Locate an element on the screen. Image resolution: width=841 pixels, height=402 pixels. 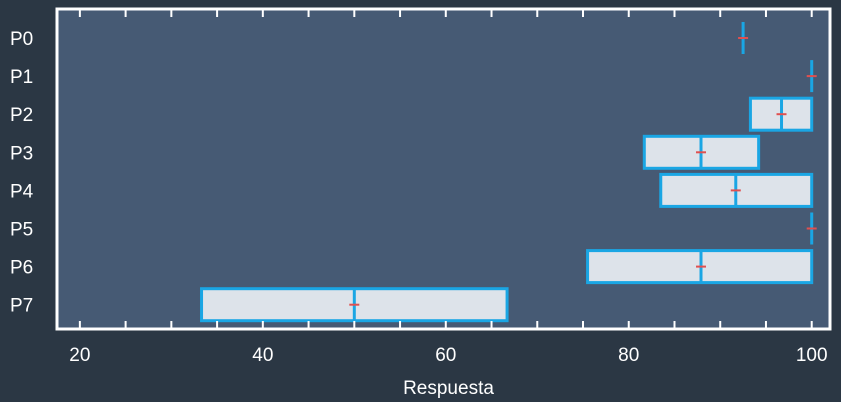
category-label: P3 is located at coordinates (21, 153).